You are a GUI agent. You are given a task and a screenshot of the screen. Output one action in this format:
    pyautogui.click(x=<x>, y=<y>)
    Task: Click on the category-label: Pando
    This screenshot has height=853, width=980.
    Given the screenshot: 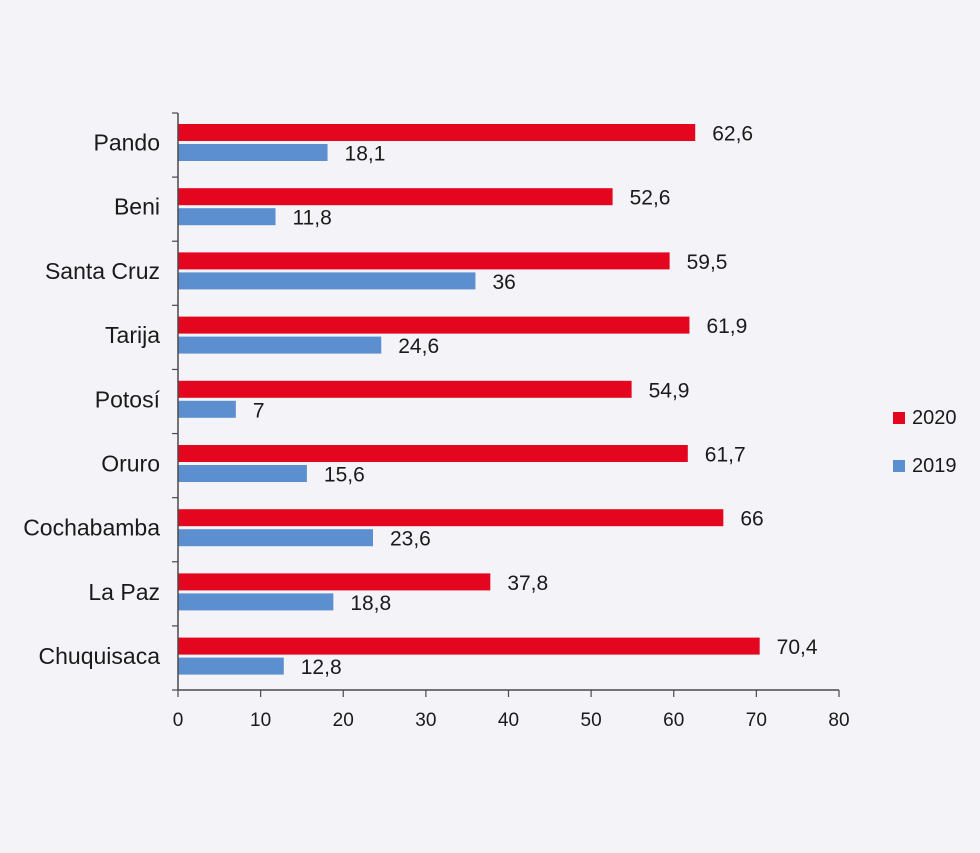 What is the action you would take?
    pyautogui.click(x=126, y=143)
    